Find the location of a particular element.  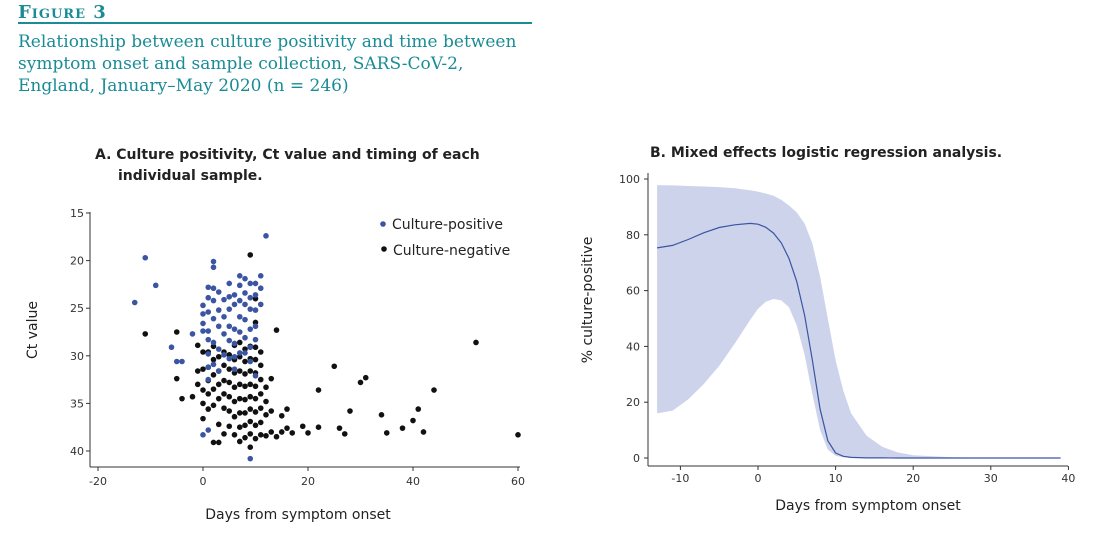

panel-a-y-tick-label: 20 is located at coordinates (77, 261).